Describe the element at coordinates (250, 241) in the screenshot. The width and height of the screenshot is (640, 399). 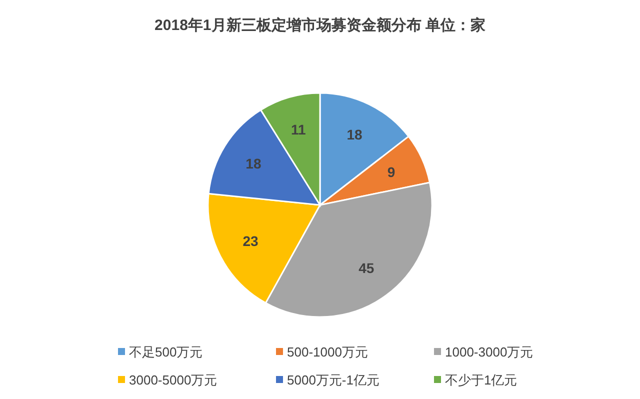
I see `data-label: 23` at that location.